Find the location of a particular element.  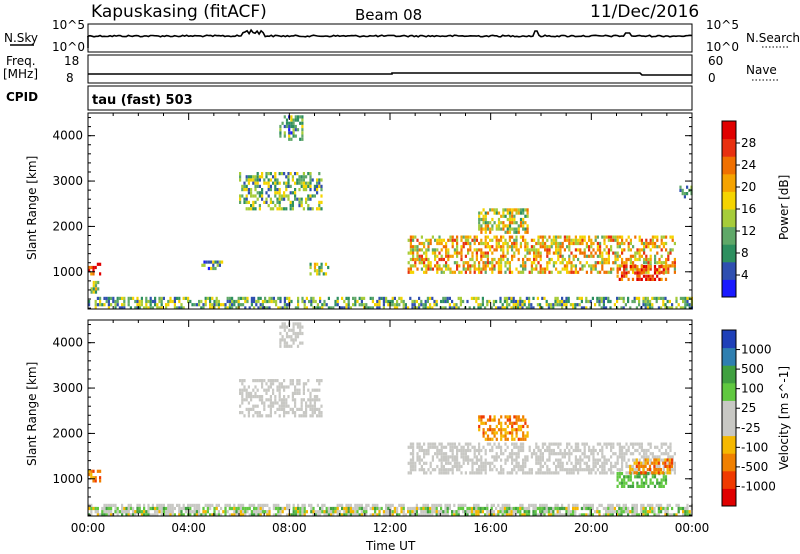

date-label: 11/Dec/2016 is located at coordinates (644, 12).